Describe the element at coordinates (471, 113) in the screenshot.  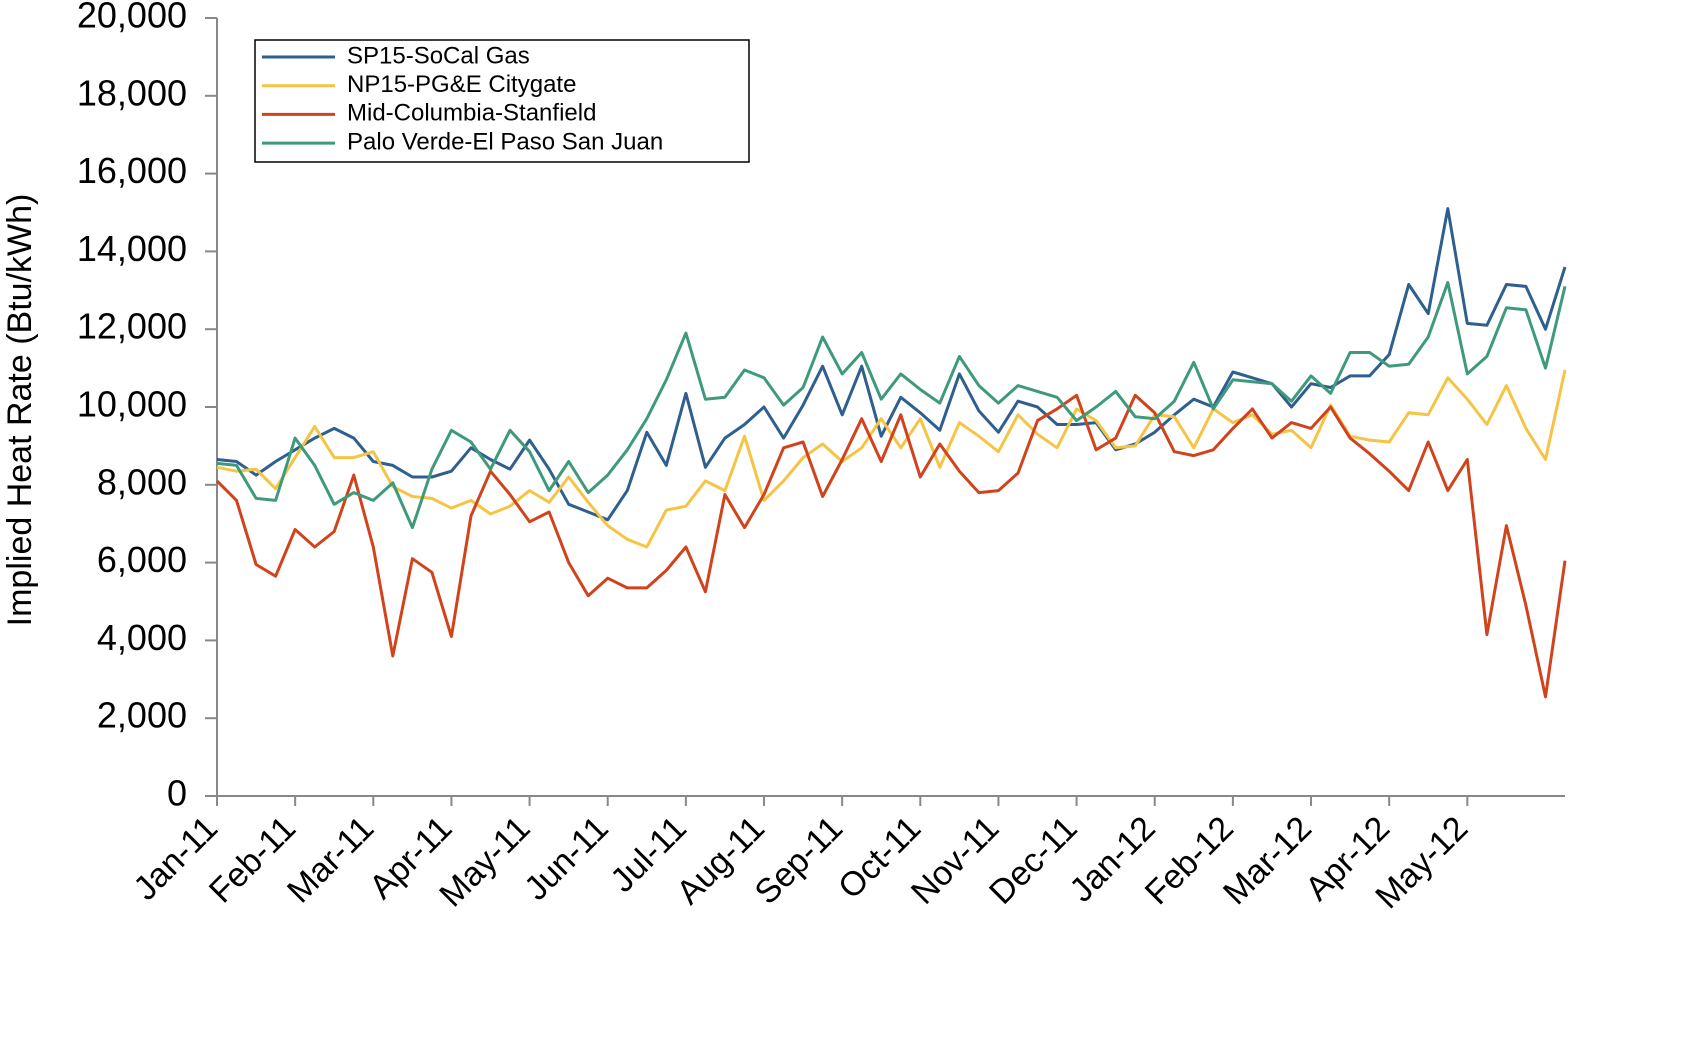
I see `legend-label: Mid-Columbia-Stanfield` at that location.